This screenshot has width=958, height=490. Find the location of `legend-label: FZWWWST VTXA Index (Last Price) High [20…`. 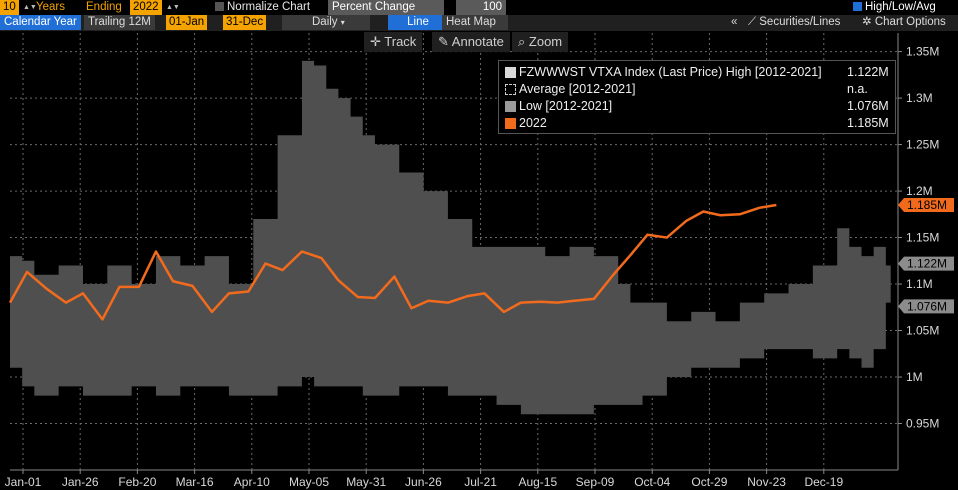

legend-label: FZWWWST VTXA Index (Last Price) High [20… is located at coordinates (670, 72).